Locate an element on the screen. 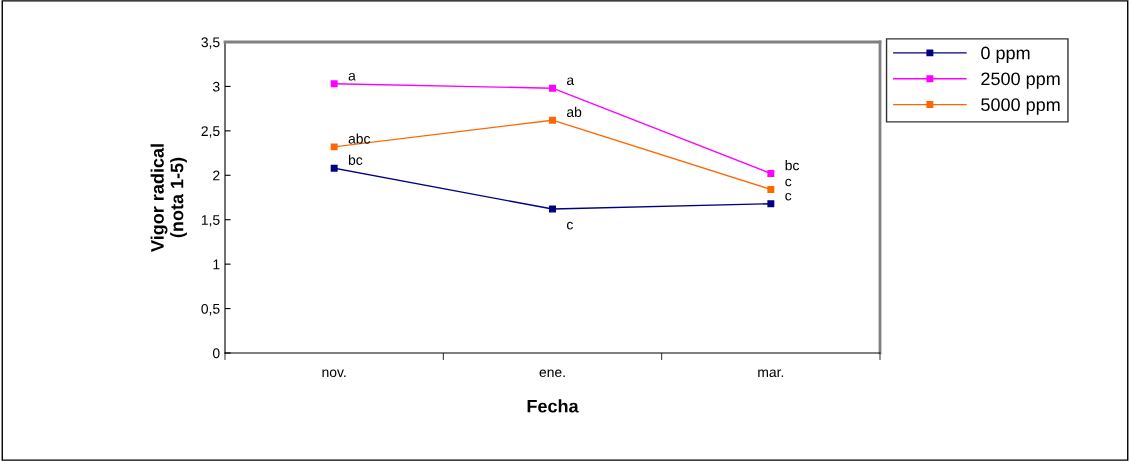 Image resolution: width=1130 pixels, height=461 pixels. x-tick-label: mar. is located at coordinates (771, 373).